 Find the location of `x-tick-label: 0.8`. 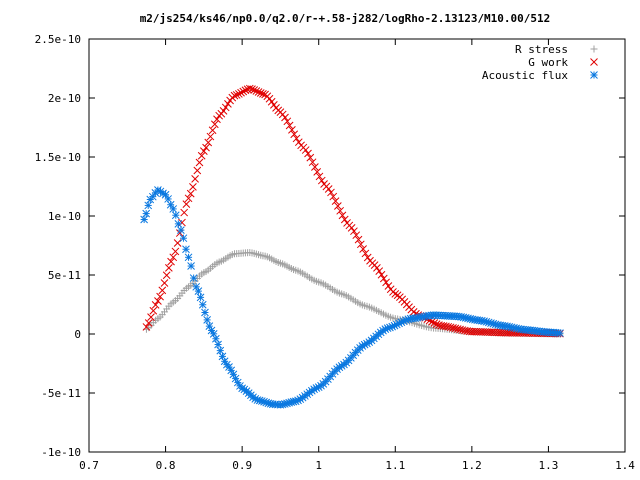

x-tick-label: 0.8 is located at coordinates (166, 465).